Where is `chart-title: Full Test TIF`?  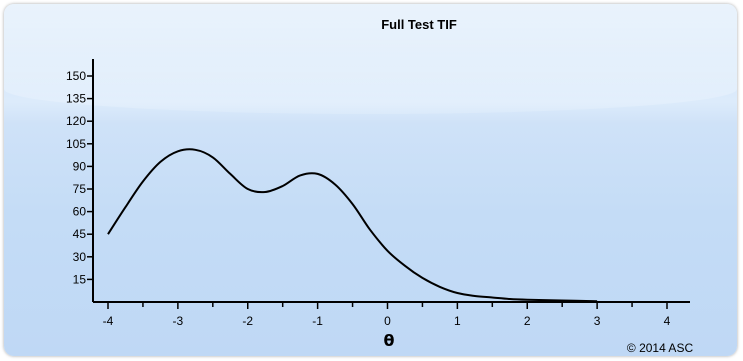 chart-title: Full Test TIF is located at coordinates (419, 24).